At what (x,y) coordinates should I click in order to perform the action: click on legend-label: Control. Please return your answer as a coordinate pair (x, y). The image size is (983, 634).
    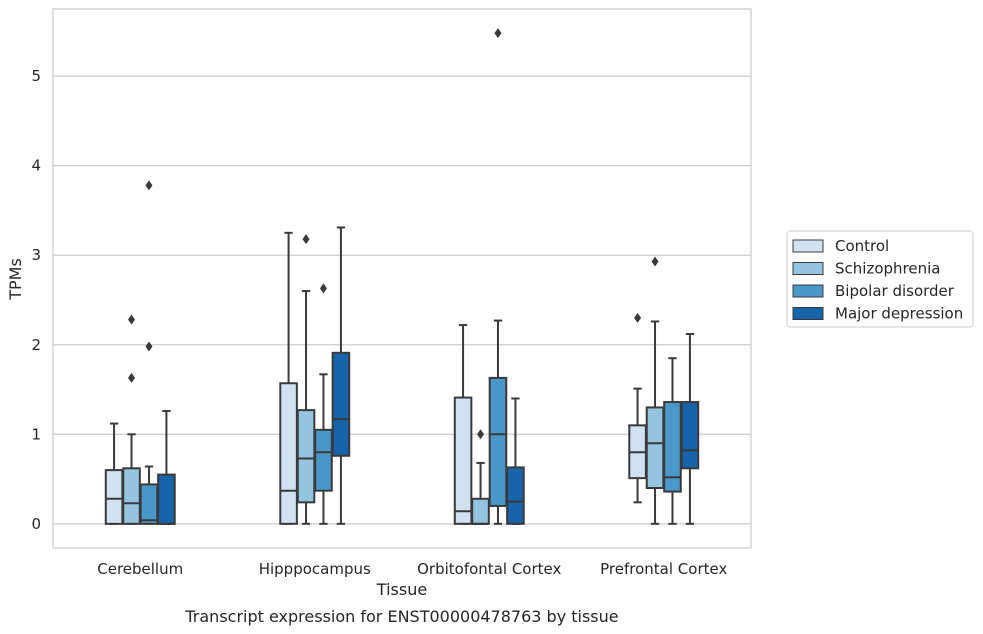
    Looking at the image, I should click on (862, 246).